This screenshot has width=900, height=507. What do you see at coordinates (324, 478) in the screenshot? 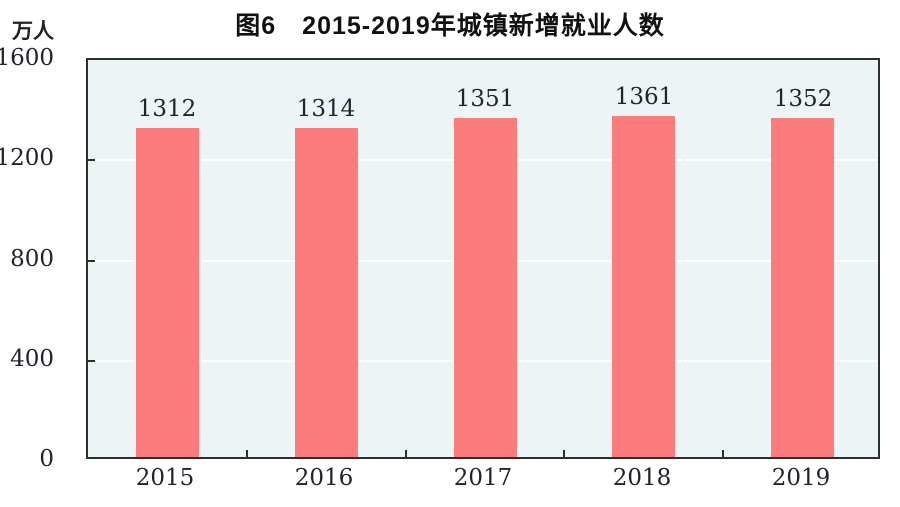
I see `x-tick-label-2016: 2016` at bounding box center [324, 478].